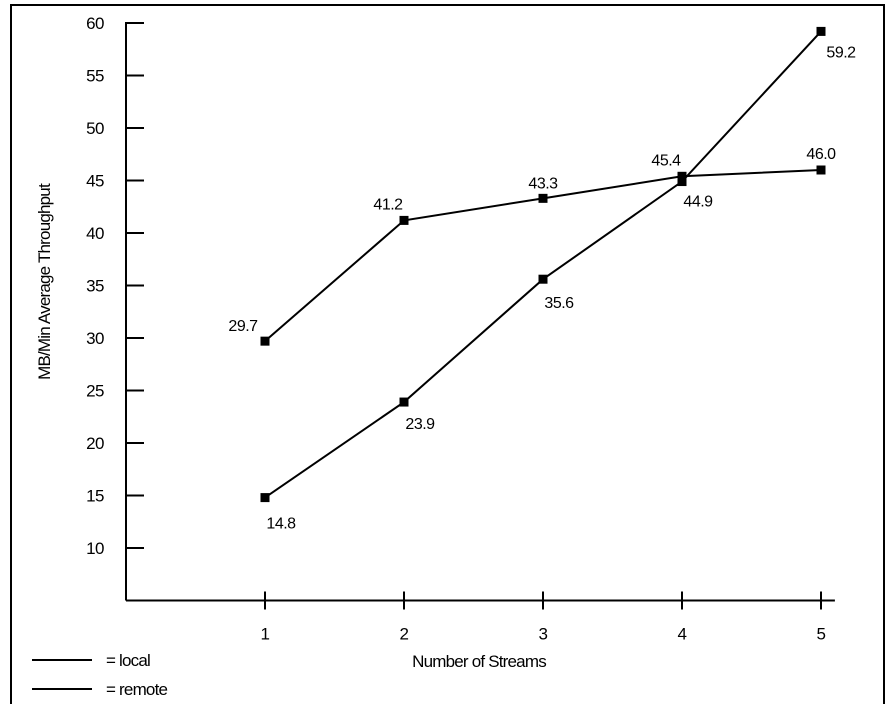 This screenshot has height=706, width=887. I want to click on data-label-local: 46.0, so click(821, 154).